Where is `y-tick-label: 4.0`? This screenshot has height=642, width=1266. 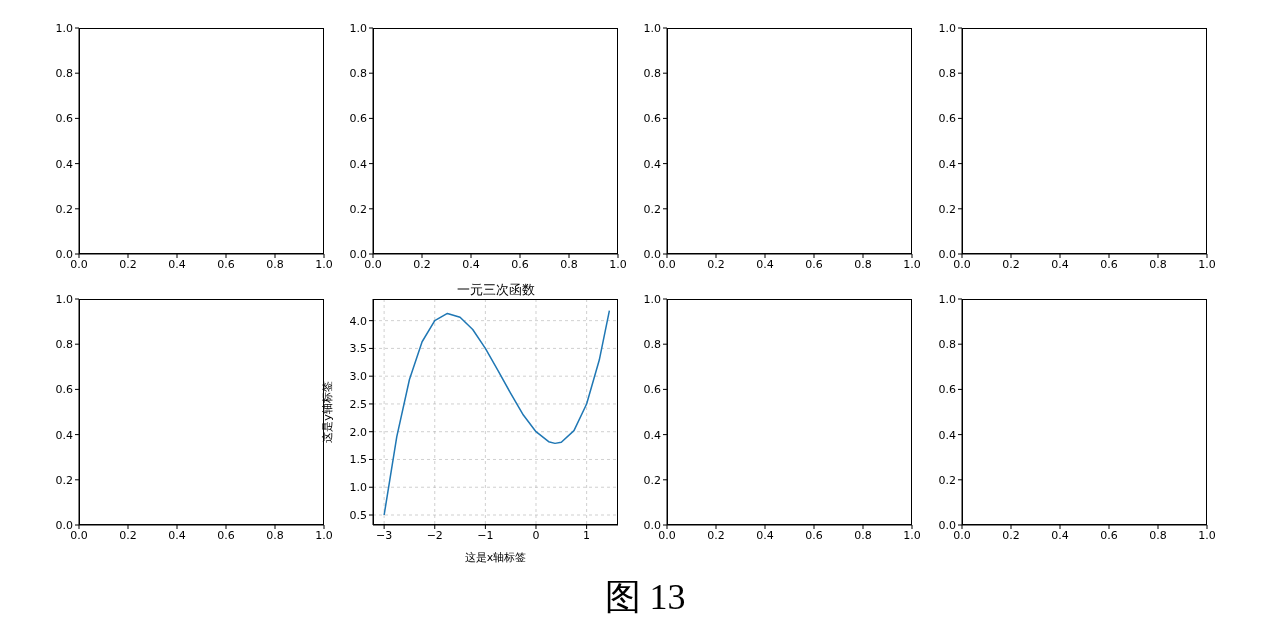 y-tick-label: 4.0 is located at coordinates (358, 321).